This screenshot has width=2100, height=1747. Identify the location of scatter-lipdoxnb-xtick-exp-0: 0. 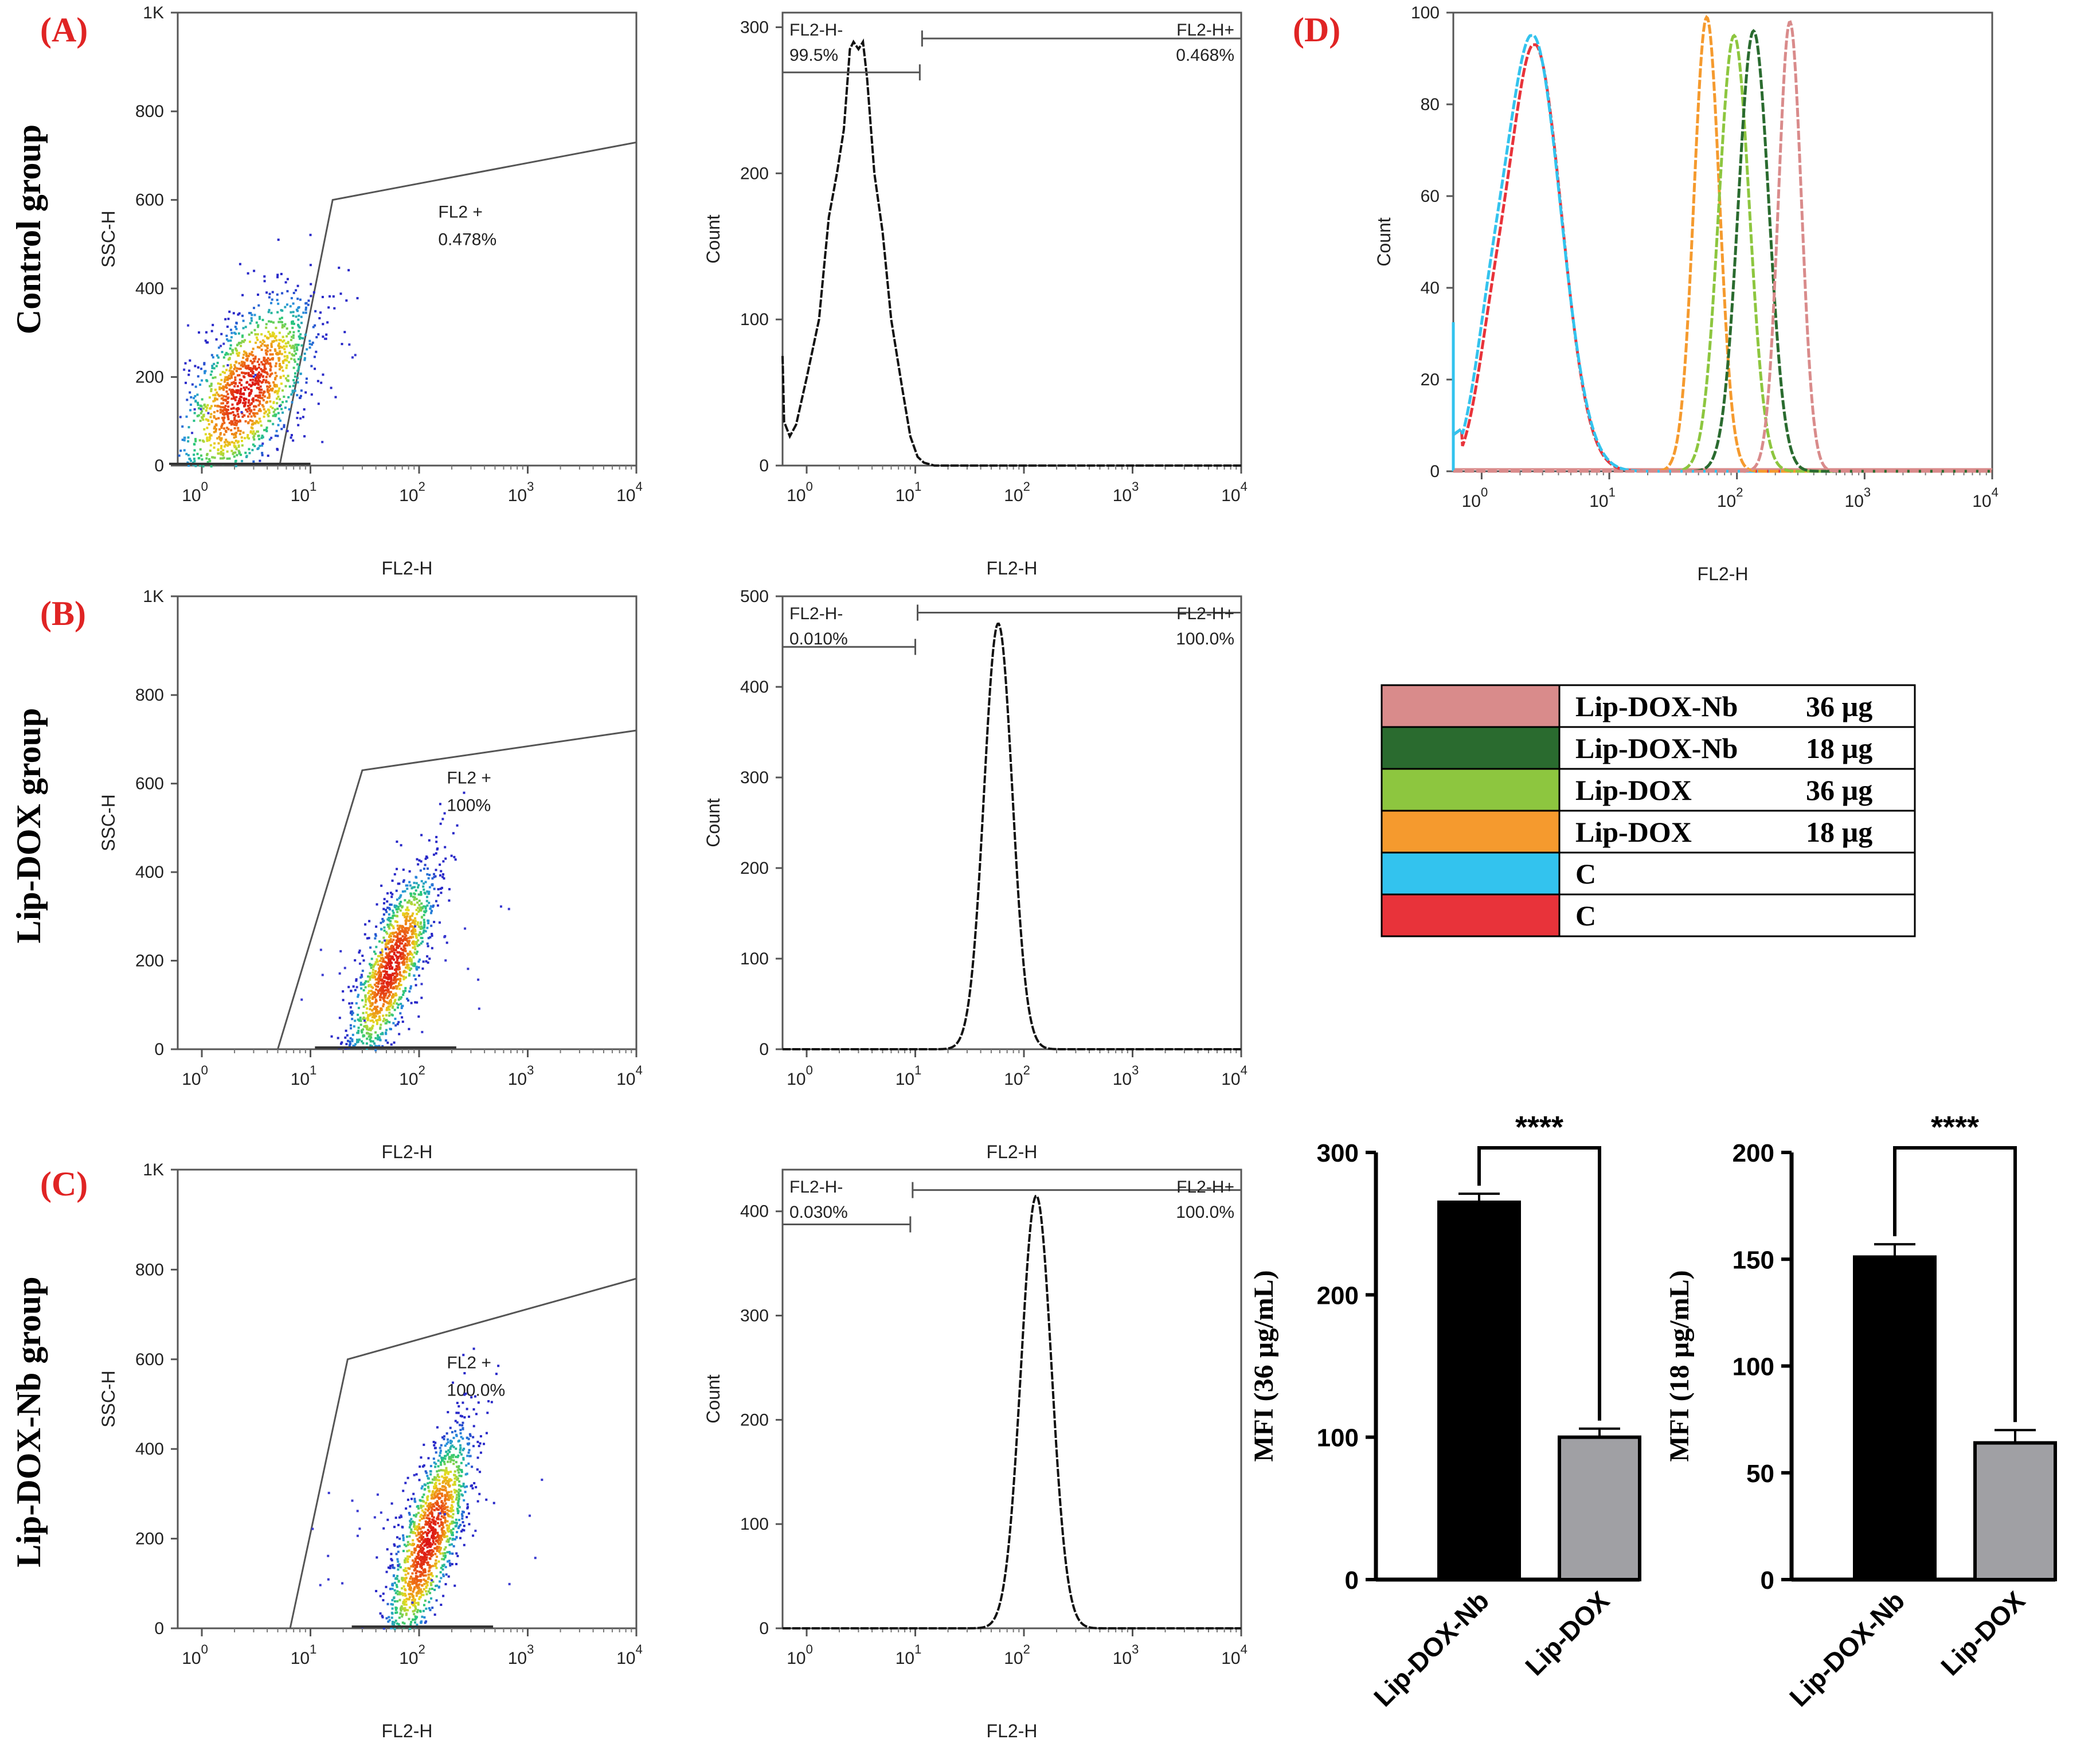
(204, 1649).